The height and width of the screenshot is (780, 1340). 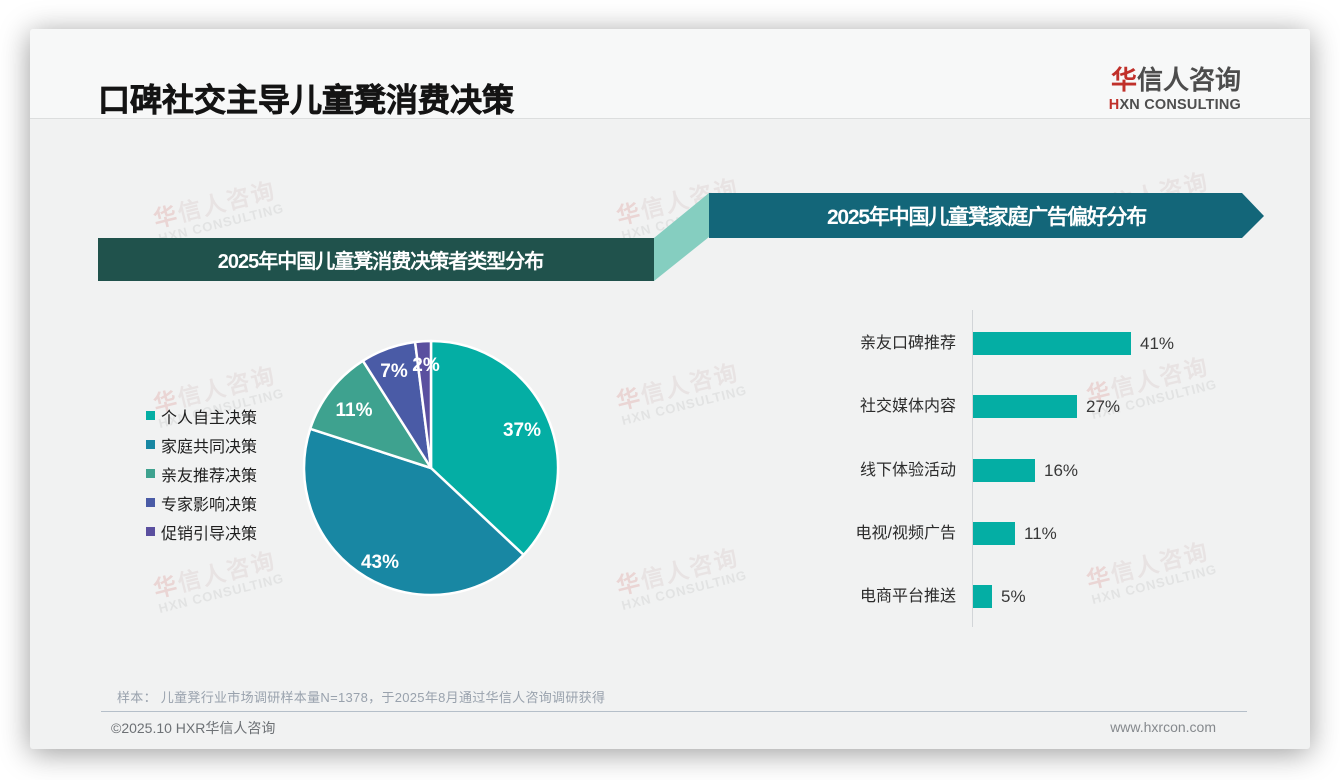 I want to click on svg-text: 43%, so click(x=380, y=562).